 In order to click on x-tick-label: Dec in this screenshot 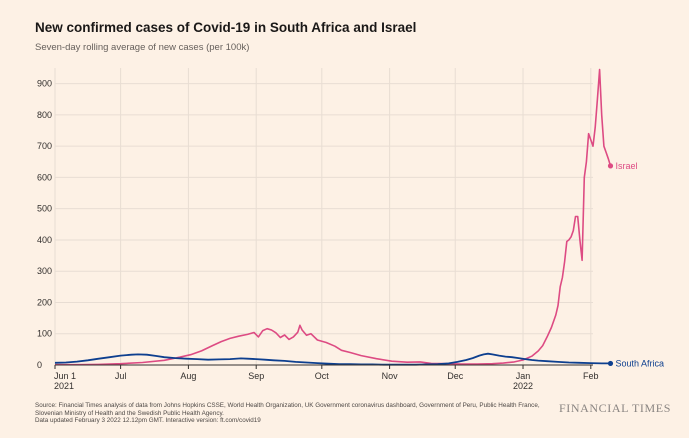, I will do `click(455, 376)`.